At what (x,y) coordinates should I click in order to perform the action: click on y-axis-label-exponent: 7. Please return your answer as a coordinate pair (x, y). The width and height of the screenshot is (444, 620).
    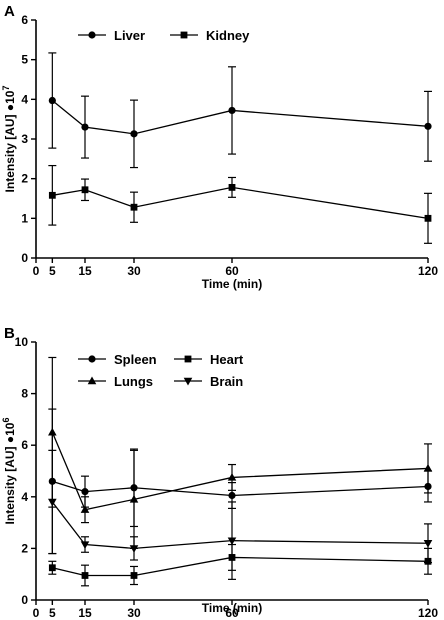
    Looking at the image, I should click on (6, 88).